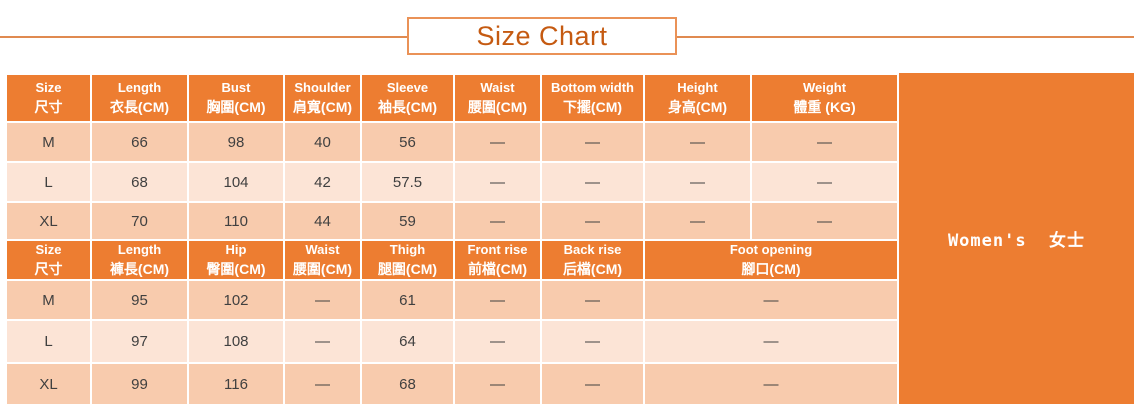  I want to click on value-cell: 95, so click(139, 300).